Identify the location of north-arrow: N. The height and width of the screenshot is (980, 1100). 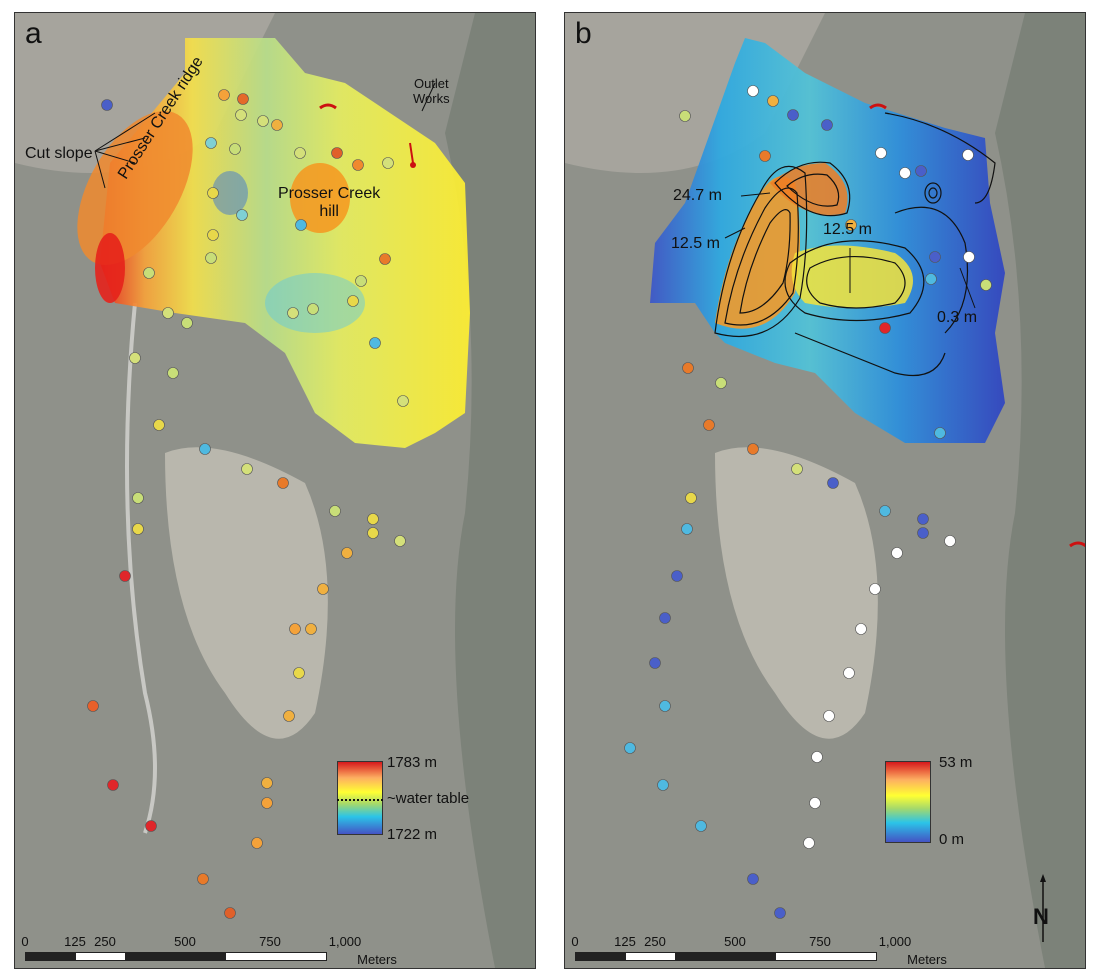
(1043, 909).